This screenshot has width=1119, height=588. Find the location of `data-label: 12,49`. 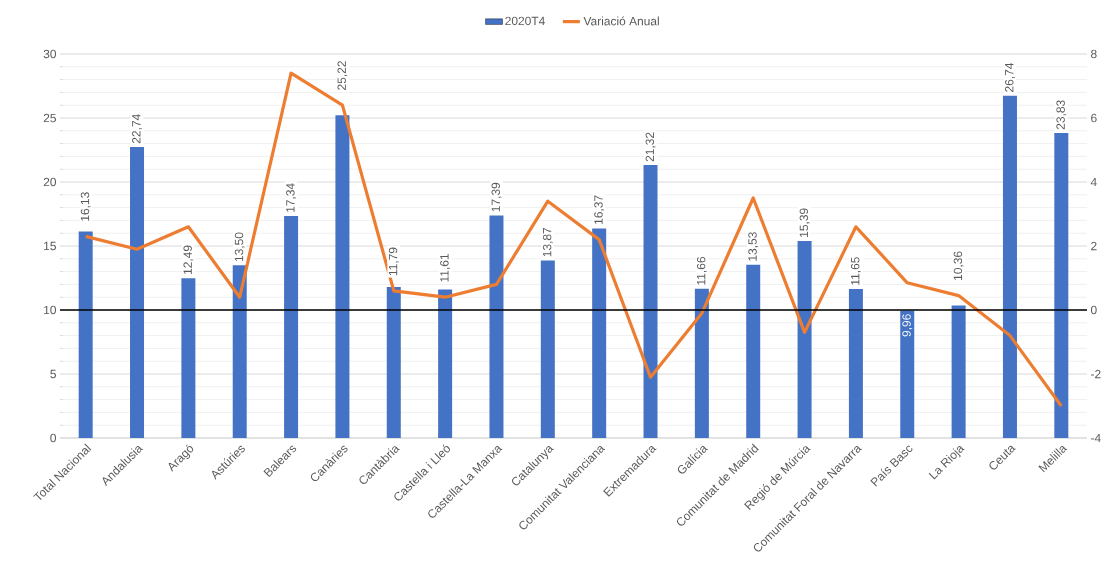

data-label: 12,49 is located at coordinates (188, 260).